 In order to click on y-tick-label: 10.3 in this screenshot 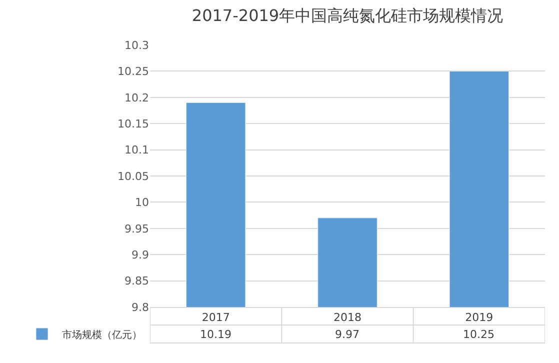, I will do `click(136, 45)`.